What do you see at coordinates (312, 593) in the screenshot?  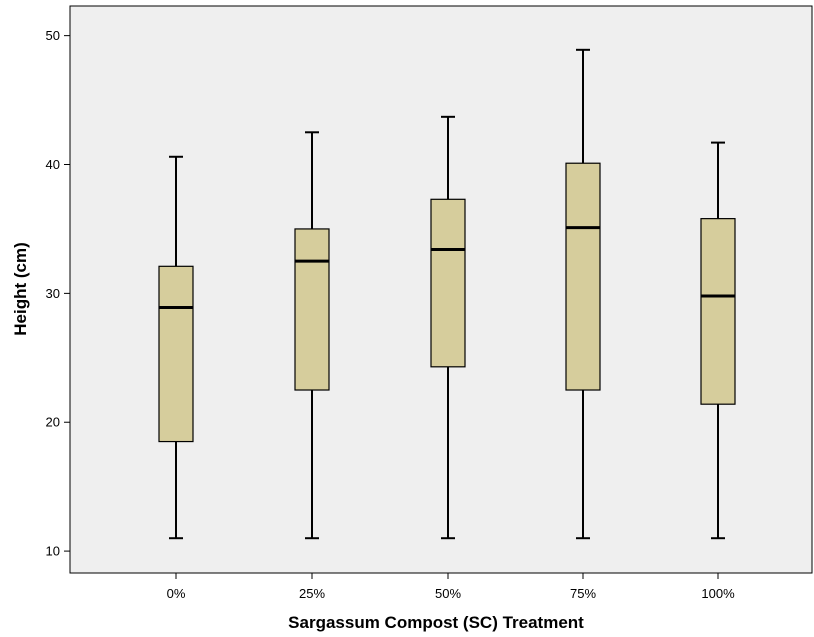 I see `x-tick-label: 25%` at bounding box center [312, 593].